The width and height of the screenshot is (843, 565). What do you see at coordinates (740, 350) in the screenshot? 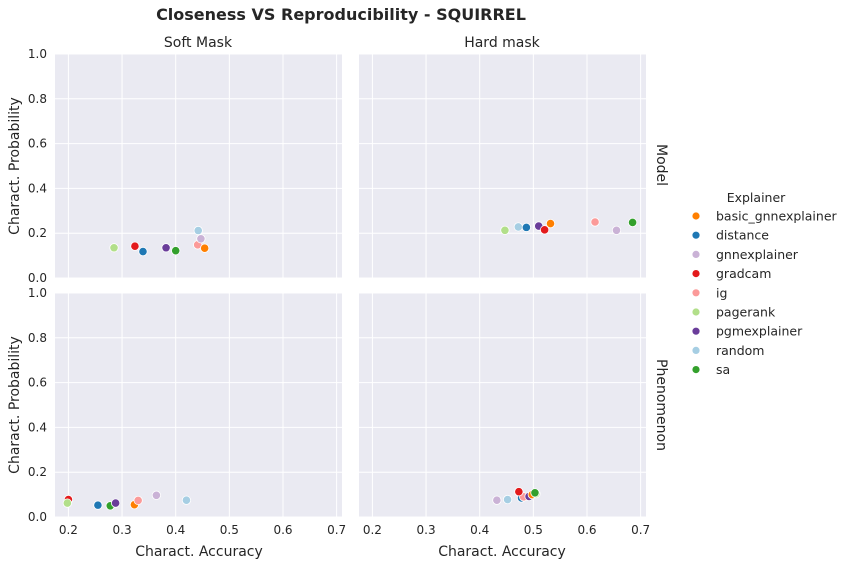
I see `legend-label-random: random` at bounding box center [740, 350].